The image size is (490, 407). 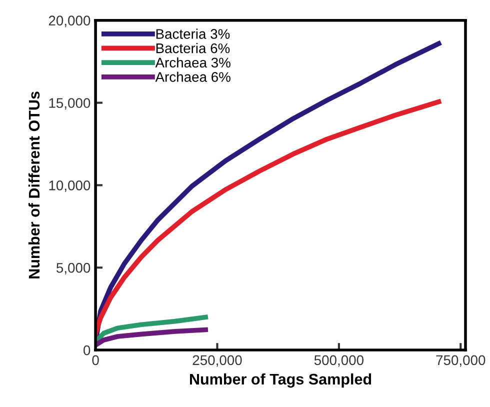 What do you see at coordinates (87, 350) in the screenshot?
I see `y-tick-label: 0` at bounding box center [87, 350].